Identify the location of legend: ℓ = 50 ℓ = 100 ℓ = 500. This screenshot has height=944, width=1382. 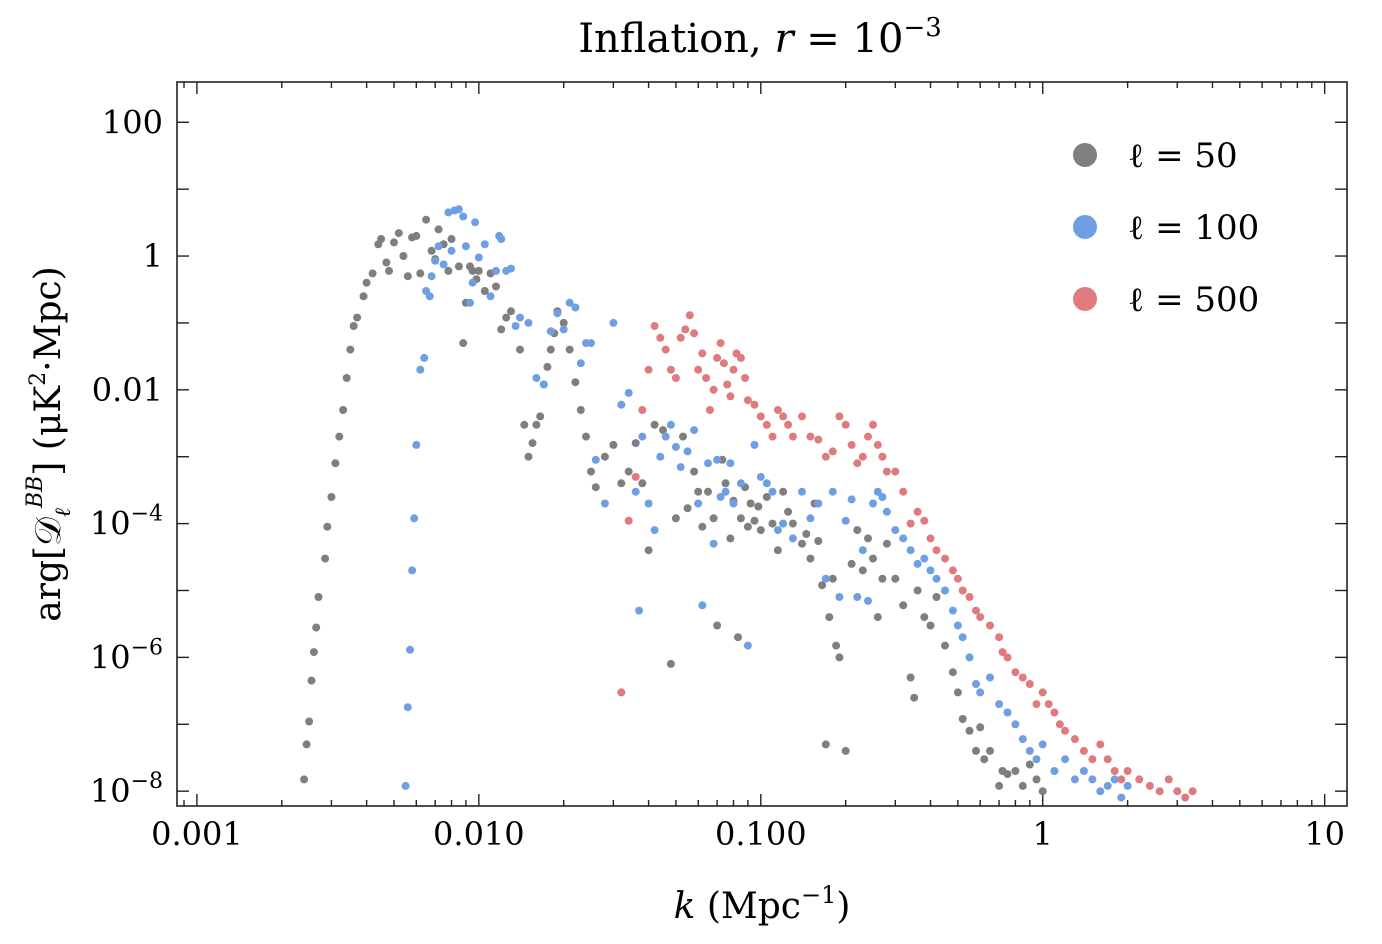
(1166, 228).